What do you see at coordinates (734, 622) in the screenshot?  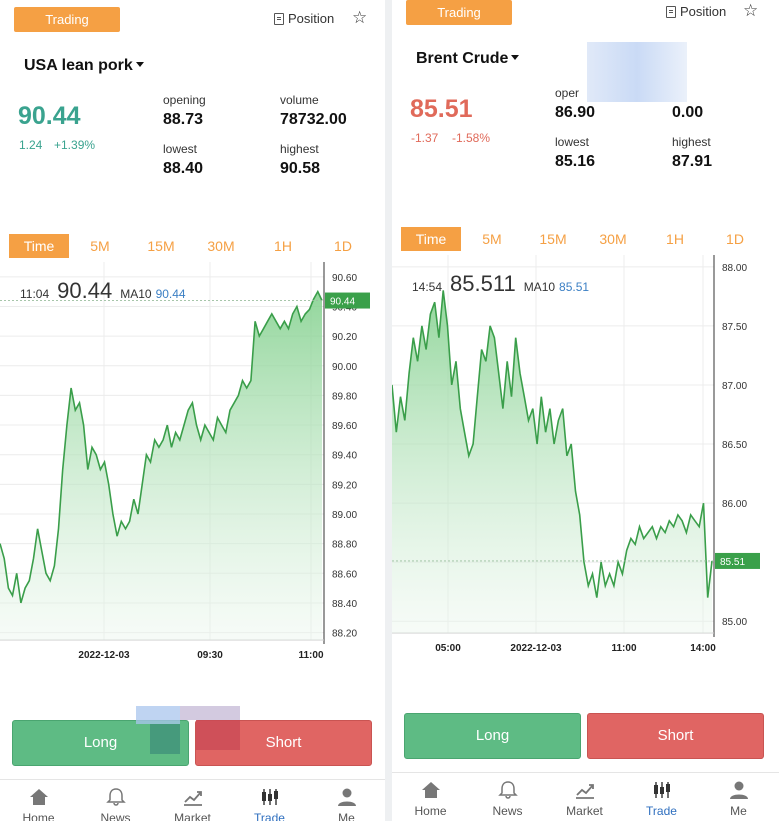 I see `y-tick-label: 85.00` at bounding box center [734, 622].